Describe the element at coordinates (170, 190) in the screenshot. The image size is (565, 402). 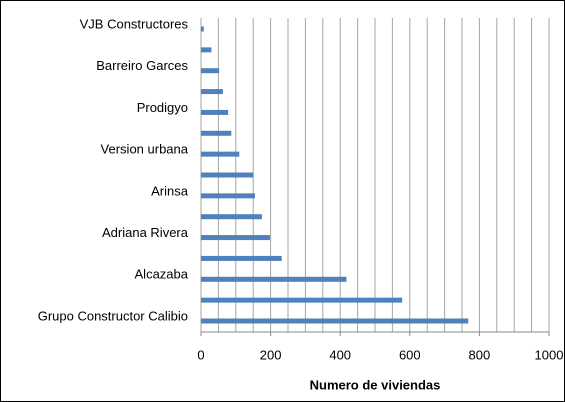
I see `y-tick-label: Arinsa` at that location.